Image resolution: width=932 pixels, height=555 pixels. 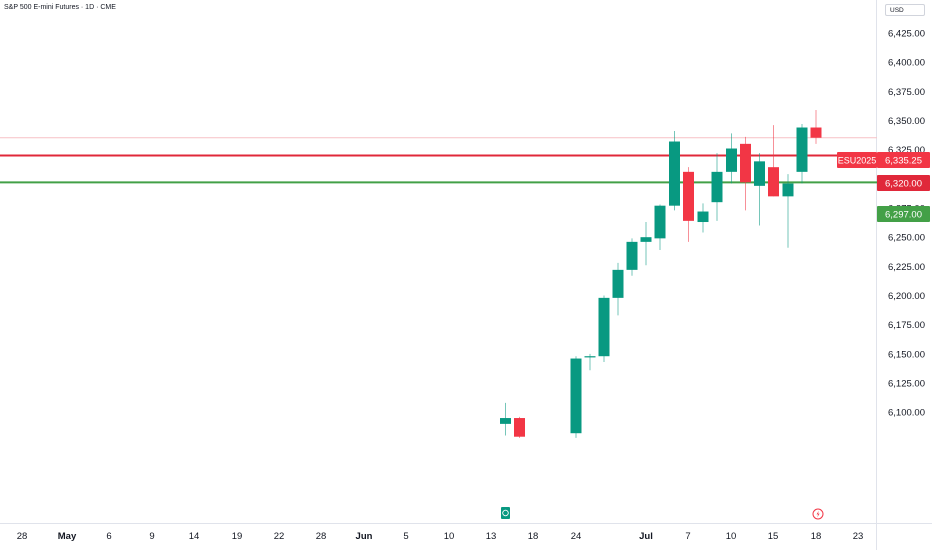 What do you see at coordinates (906, 121) in the screenshot?
I see `price-tick-label: 6,350.00` at bounding box center [906, 121].